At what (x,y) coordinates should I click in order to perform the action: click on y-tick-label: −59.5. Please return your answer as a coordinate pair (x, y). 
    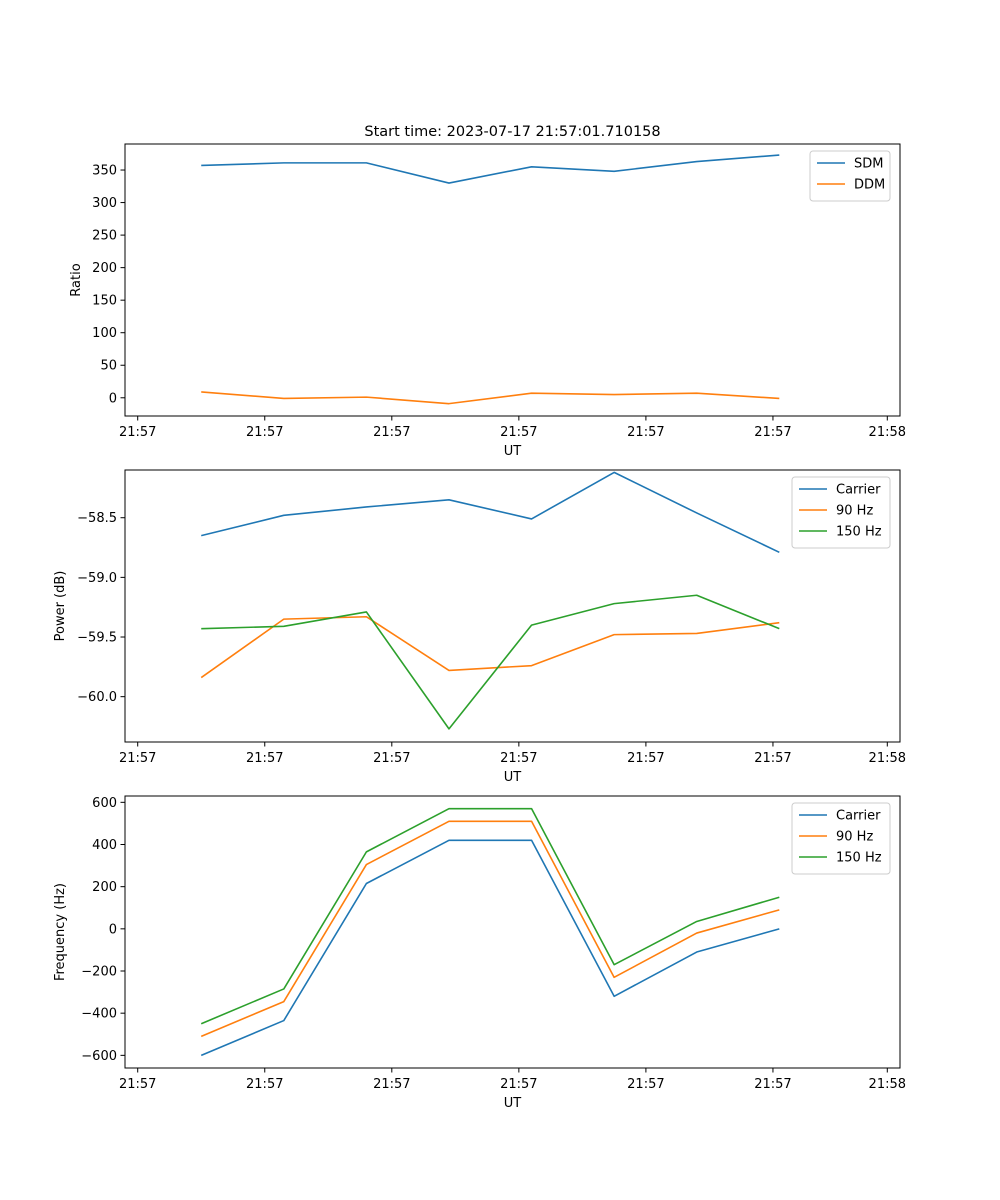
    Looking at the image, I should click on (97, 638).